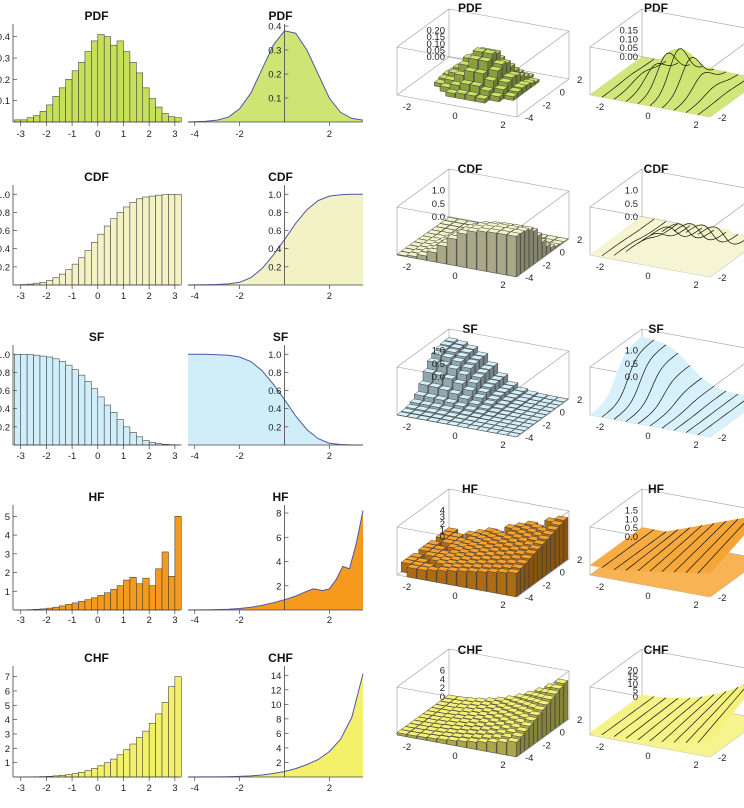 The height and width of the screenshot is (808, 744). What do you see at coordinates (438, 377) in the screenshot?
I see `z-tick-label: 0.0` at bounding box center [438, 377].